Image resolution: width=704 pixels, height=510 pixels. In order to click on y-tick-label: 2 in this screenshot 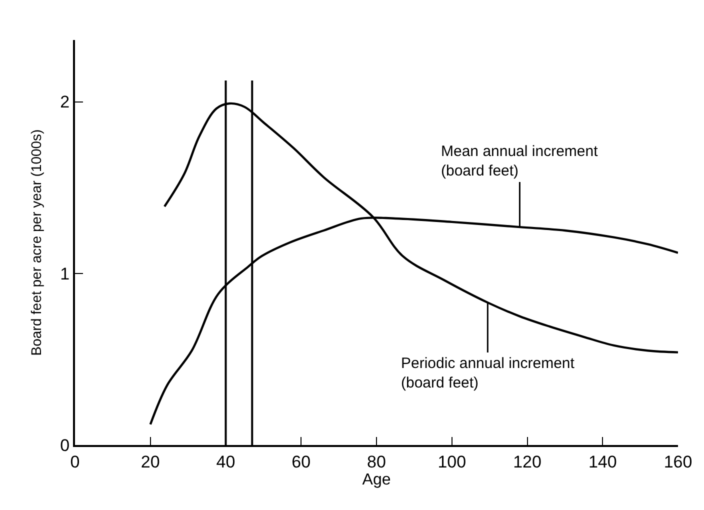, I will do `click(65, 102)`.